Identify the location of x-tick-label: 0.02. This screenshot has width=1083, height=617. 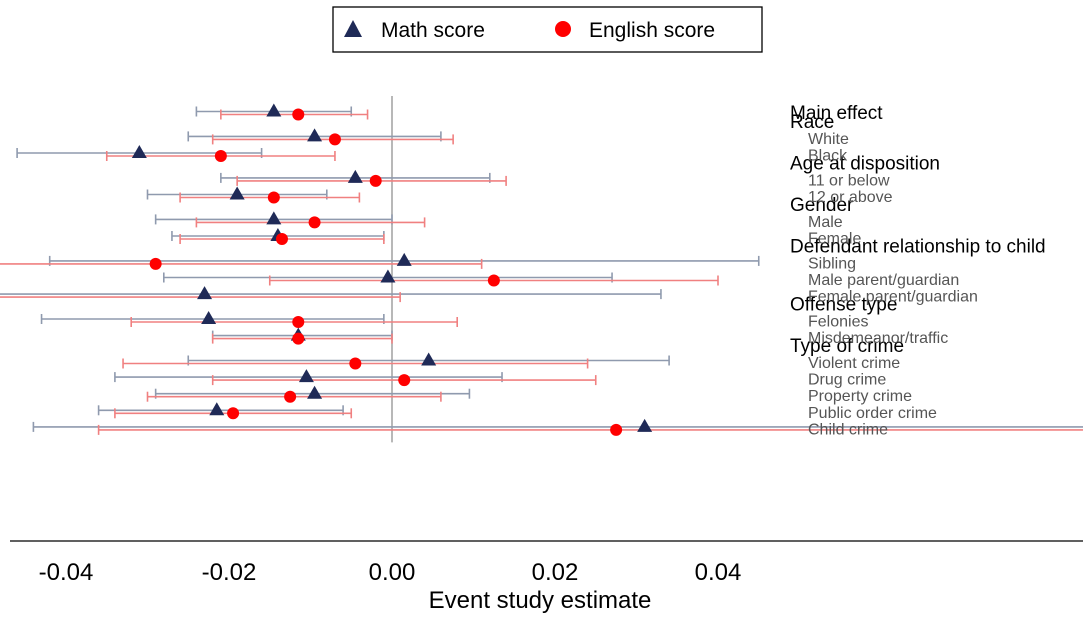
(555, 572).